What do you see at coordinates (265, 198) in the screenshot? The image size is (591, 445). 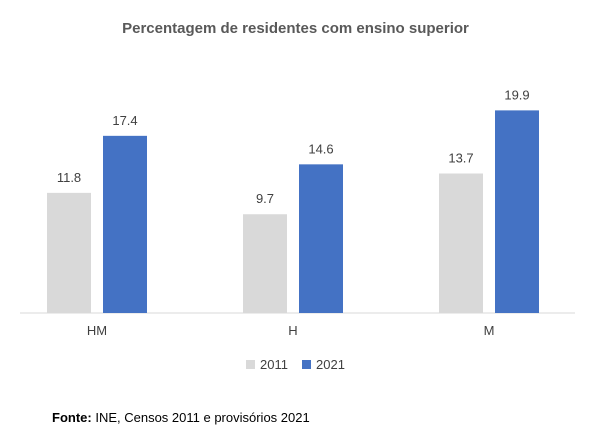 I see `data-label-H-2011: 9.7` at bounding box center [265, 198].